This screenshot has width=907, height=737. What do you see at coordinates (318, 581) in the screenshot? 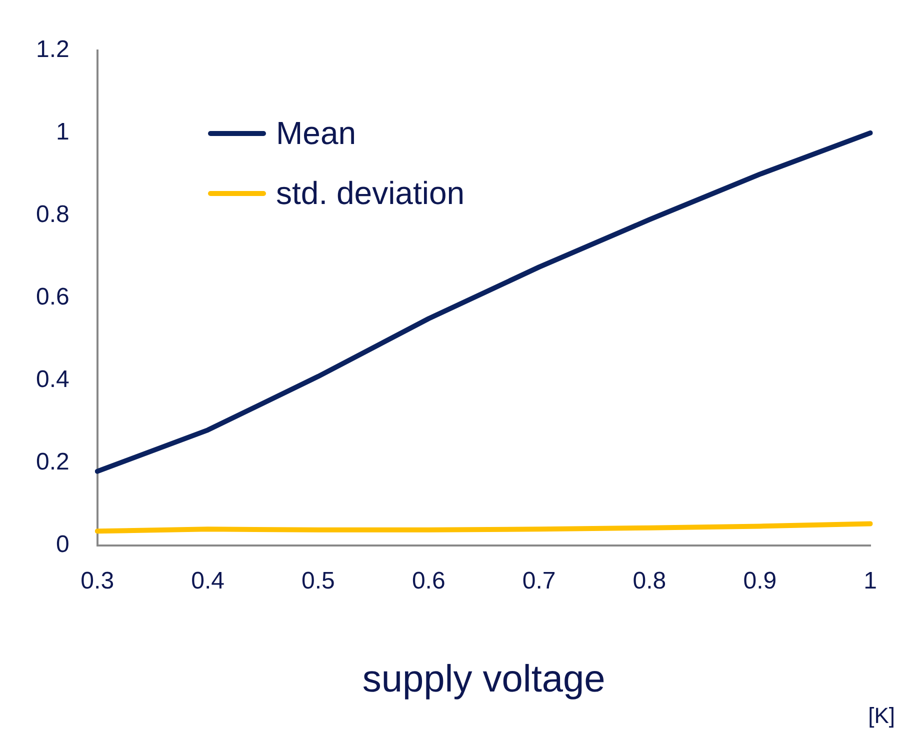
I see `x-tick-label: 0.5` at bounding box center [318, 581].